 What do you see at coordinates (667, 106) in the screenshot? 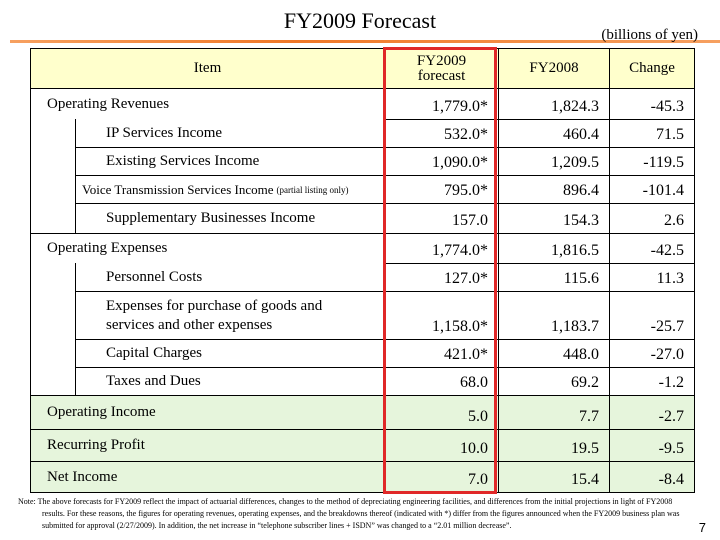
I see `value-text: -45.3` at bounding box center [667, 106].